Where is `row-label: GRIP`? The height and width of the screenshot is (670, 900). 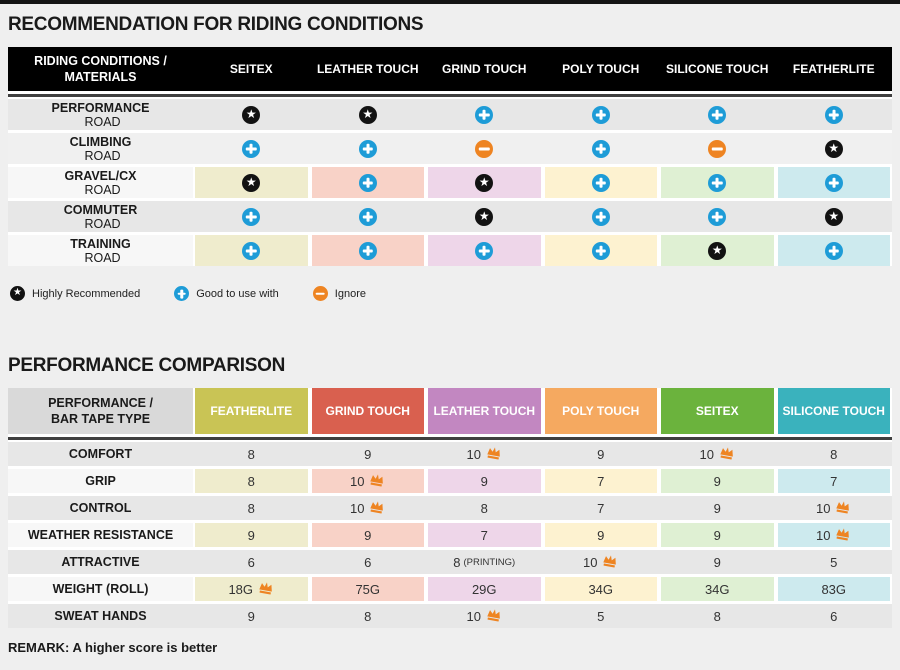 row-label: GRIP is located at coordinates (100, 481).